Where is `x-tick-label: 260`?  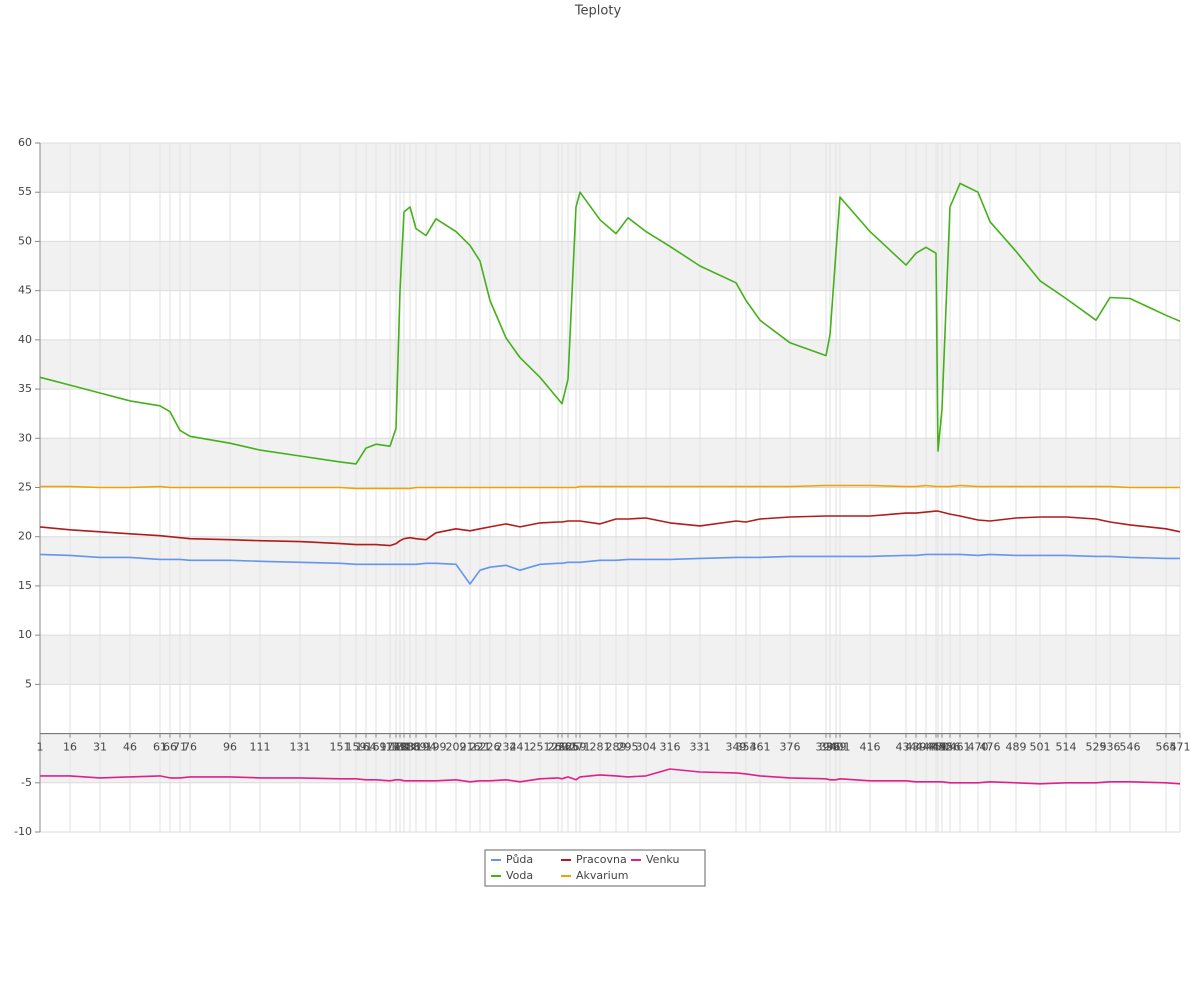 x-tick-label: 260 is located at coordinates (558, 747).